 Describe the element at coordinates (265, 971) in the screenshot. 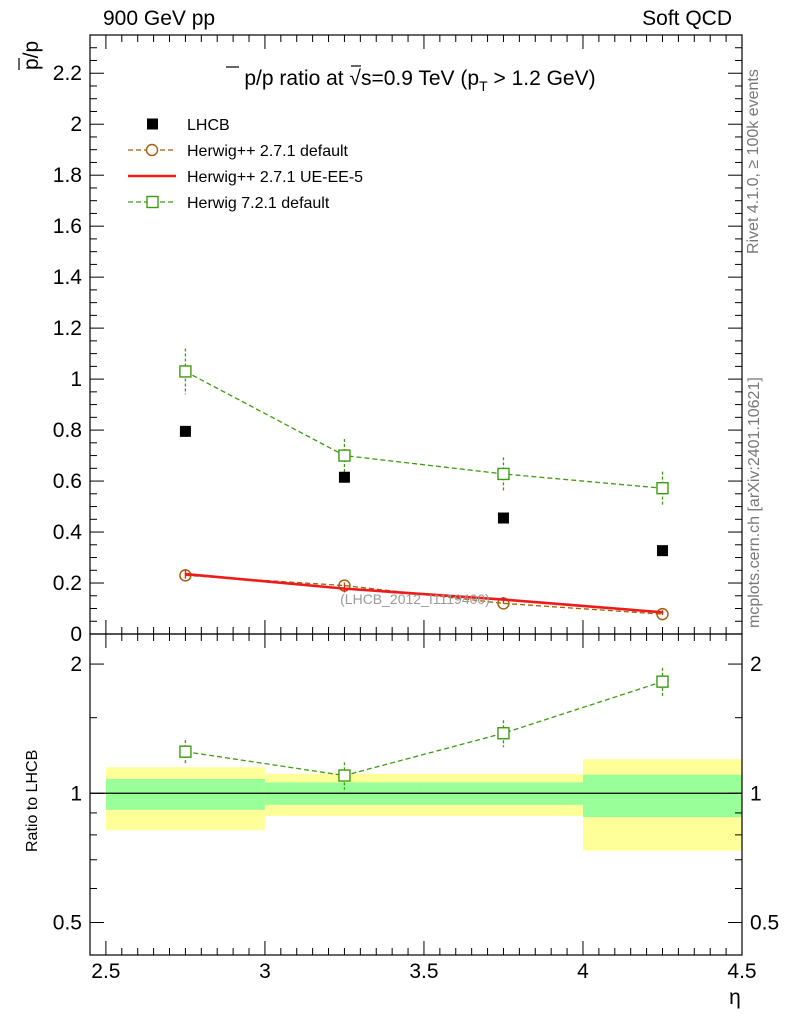

I see `x-tick-label: 3` at that location.